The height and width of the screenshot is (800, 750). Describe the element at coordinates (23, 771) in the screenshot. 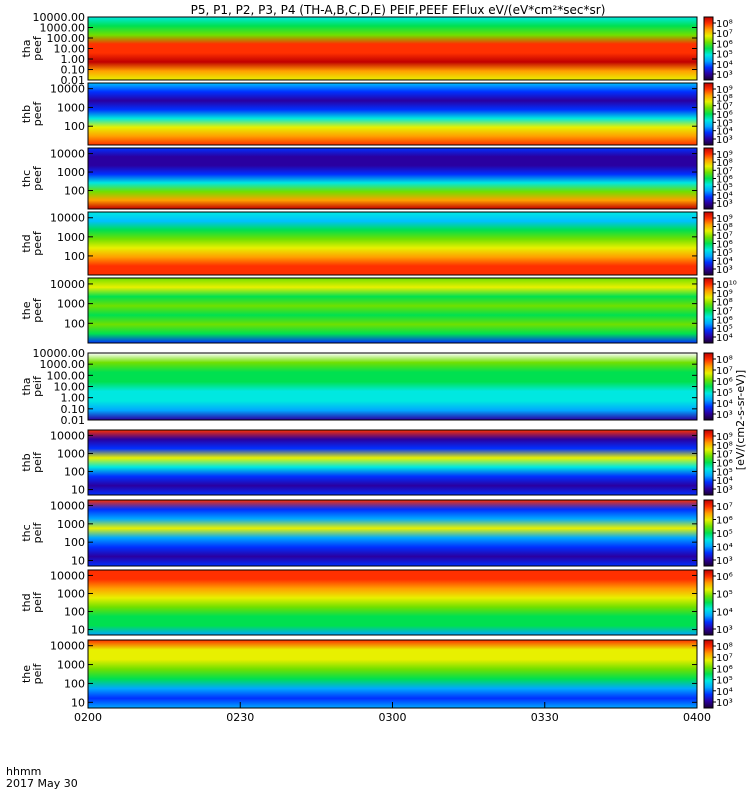

I see `time-axis-label: hhmm` at that location.